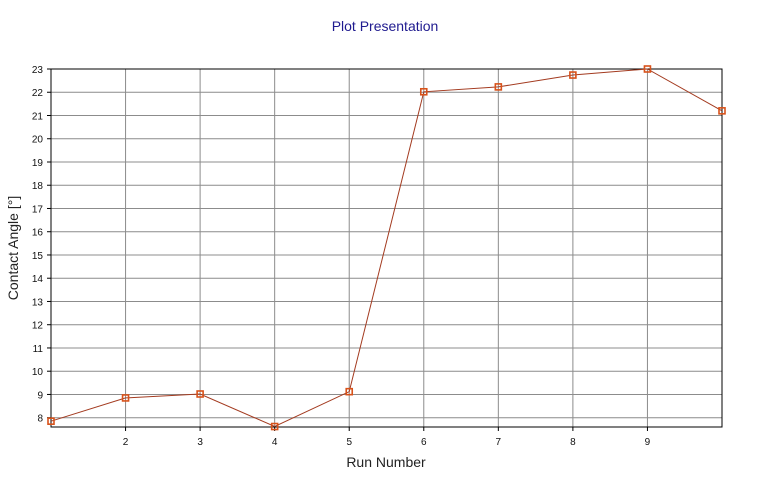  What do you see at coordinates (38, 186) in the screenshot?
I see `y-tick-label: 18` at bounding box center [38, 186].